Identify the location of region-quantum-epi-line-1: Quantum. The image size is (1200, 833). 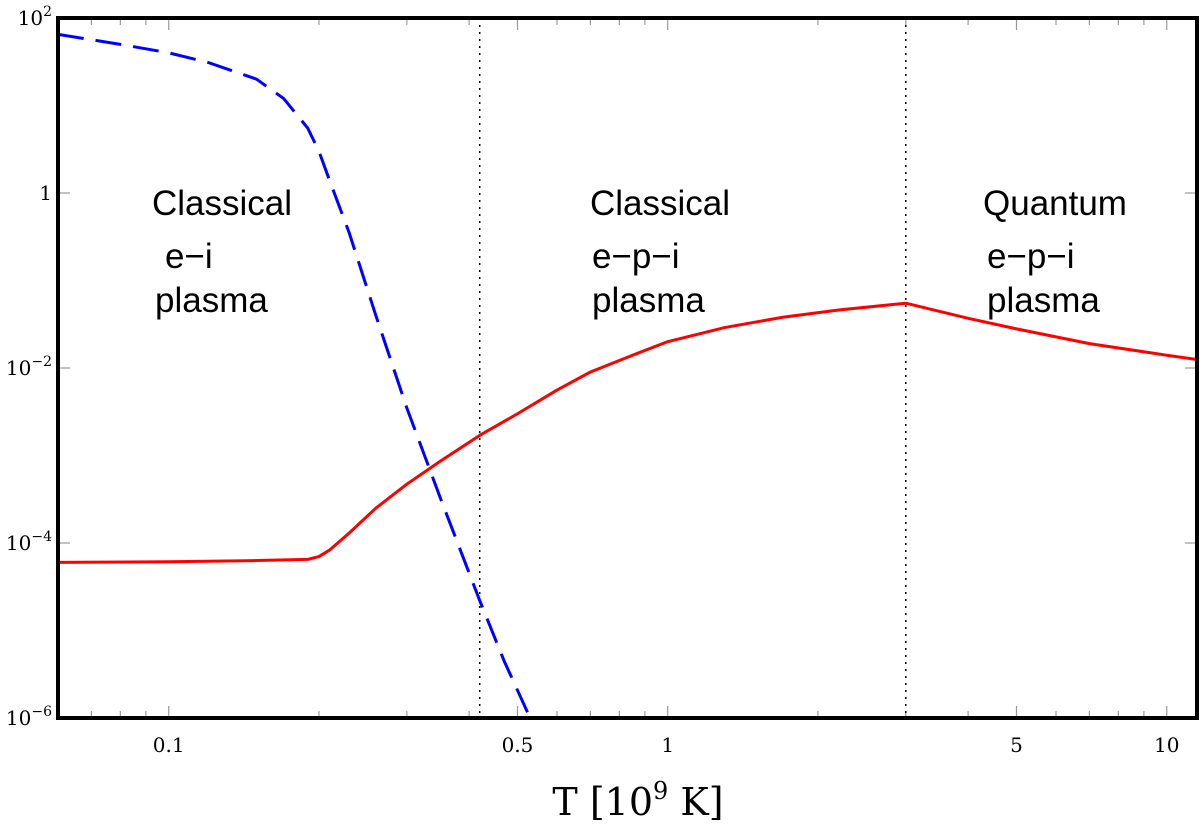
(1055, 203).